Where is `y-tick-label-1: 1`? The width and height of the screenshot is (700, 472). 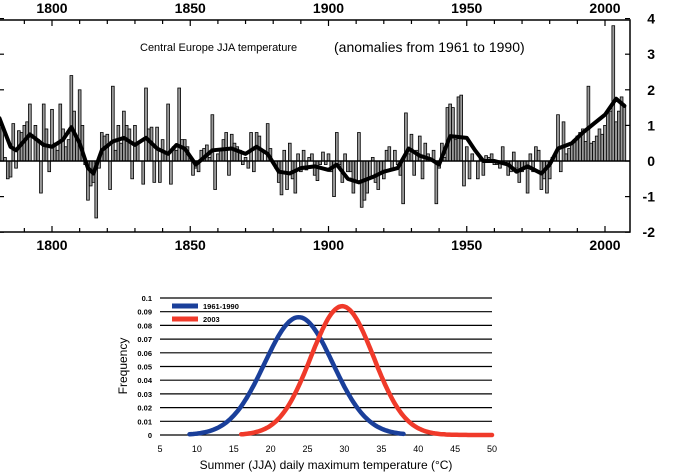
y-tick-label-1: 1 is located at coordinates (651, 125).